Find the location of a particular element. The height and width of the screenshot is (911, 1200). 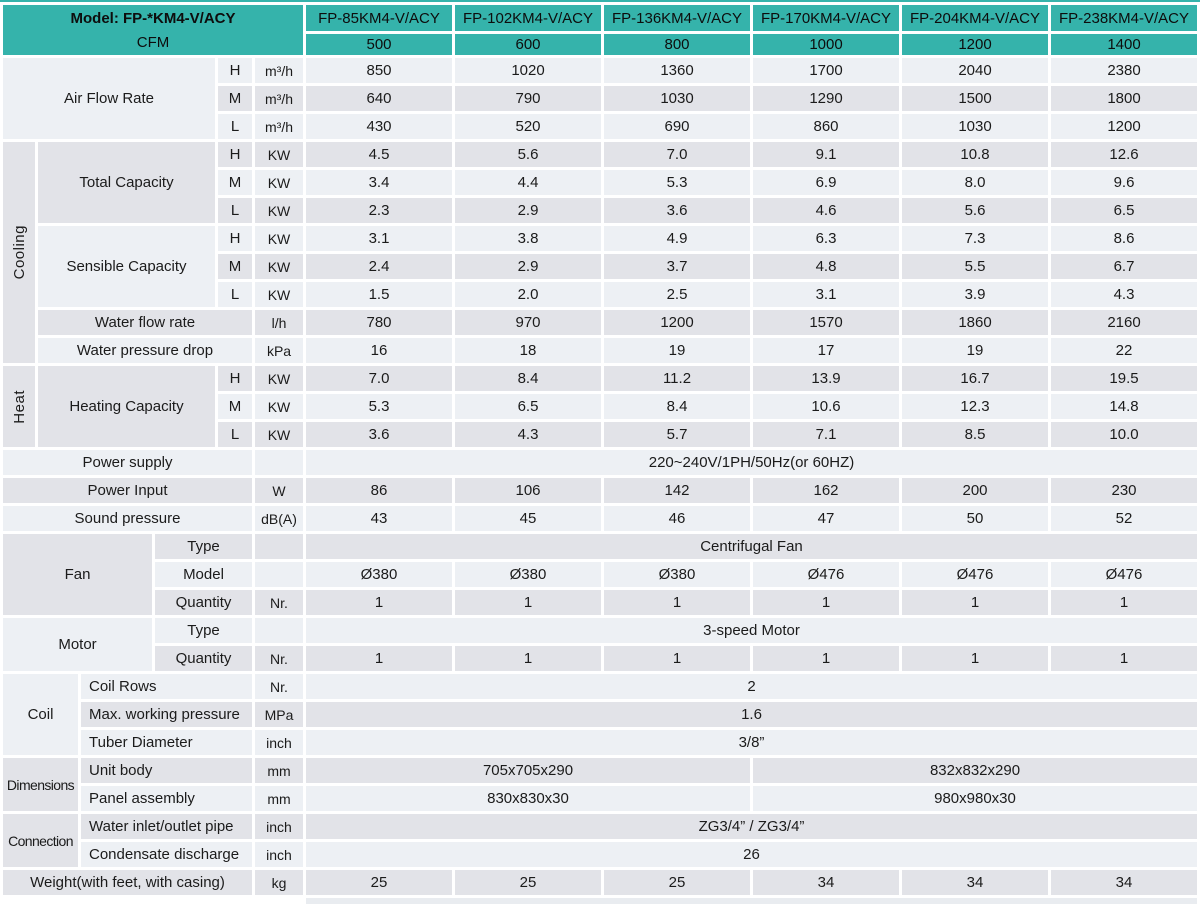

unit-cell: m³/h is located at coordinates (279, 70).